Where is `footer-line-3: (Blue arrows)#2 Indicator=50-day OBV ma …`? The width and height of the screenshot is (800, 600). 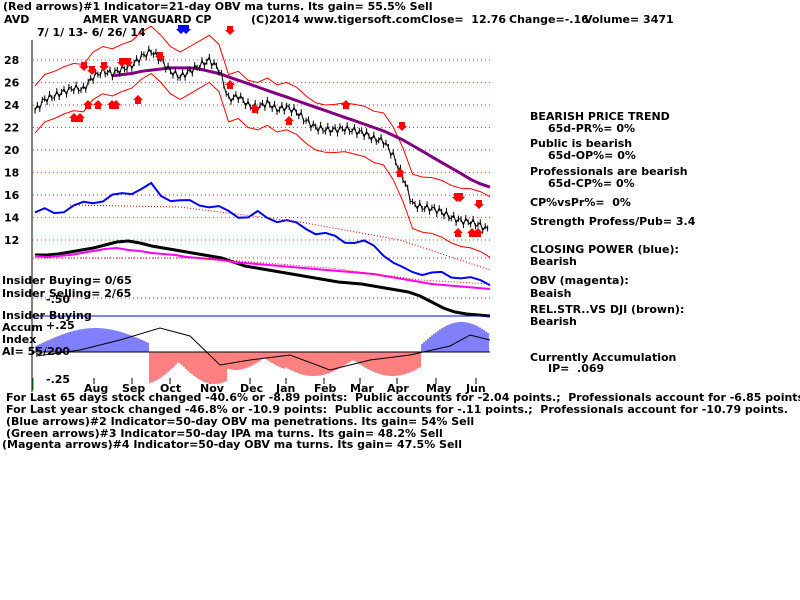 footer-line-3: (Blue arrows)#2 Indicator=50-day OBV ma … is located at coordinates (240, 421).